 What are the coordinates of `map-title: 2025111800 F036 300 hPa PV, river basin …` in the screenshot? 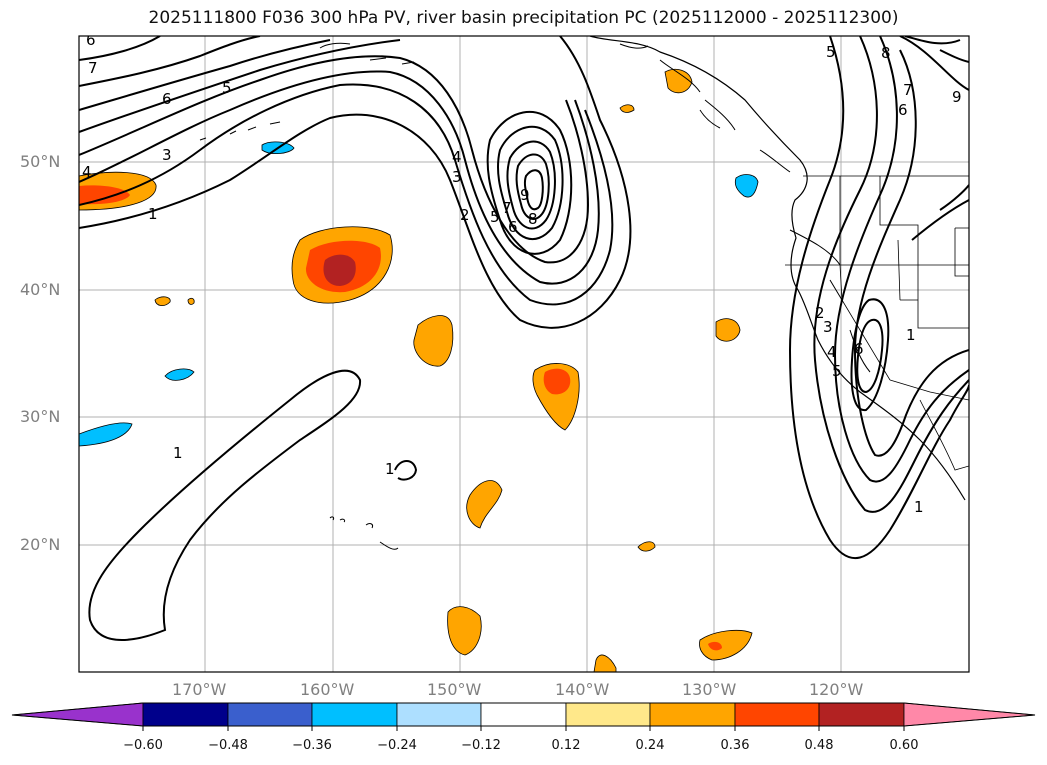 It's located at (523, 18).